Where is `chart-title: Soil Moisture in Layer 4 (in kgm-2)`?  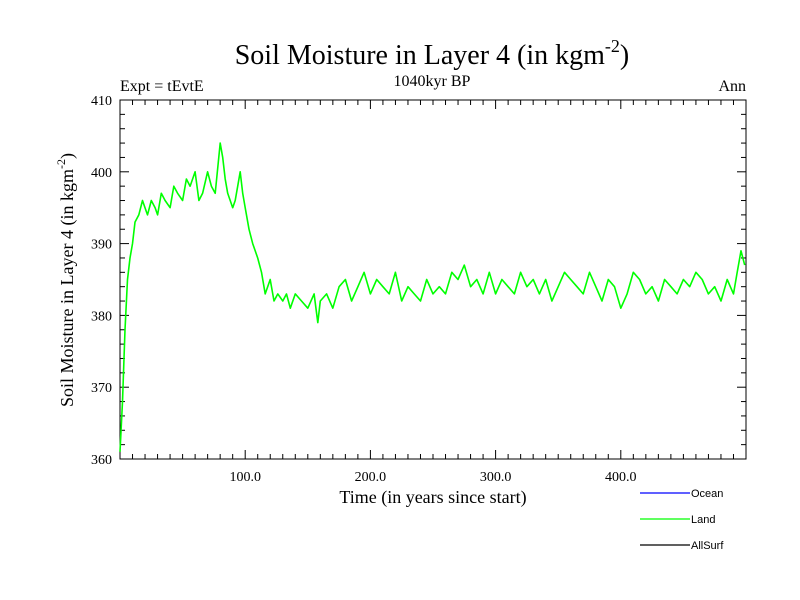
chart-title: Soil Moisture in Layer 4 (in kgm-2) is located at coordinates (432, 53).